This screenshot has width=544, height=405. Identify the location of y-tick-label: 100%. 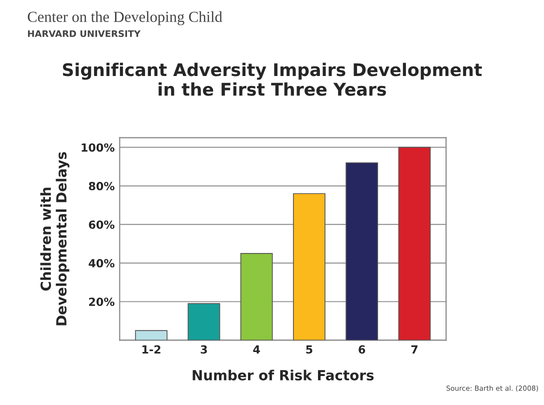
(98, 147).